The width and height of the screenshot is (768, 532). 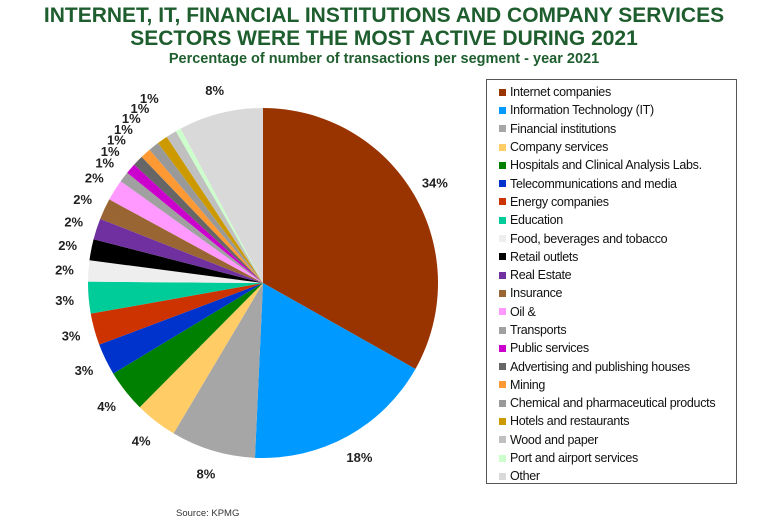 What do you see at coordinates (549, 348) in the screenshot?
I see `legend-label: Public services` at bounding box center [549, 348].